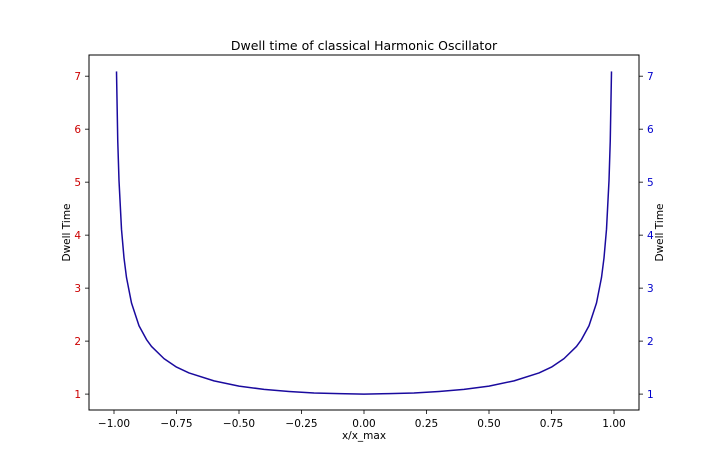 The height and width of the screenshot is (462, 710). What do you see at coordinates (363, 424) in the screenshot?
I see `x-tick-label: 0.00` at bounding box center [363, 424].